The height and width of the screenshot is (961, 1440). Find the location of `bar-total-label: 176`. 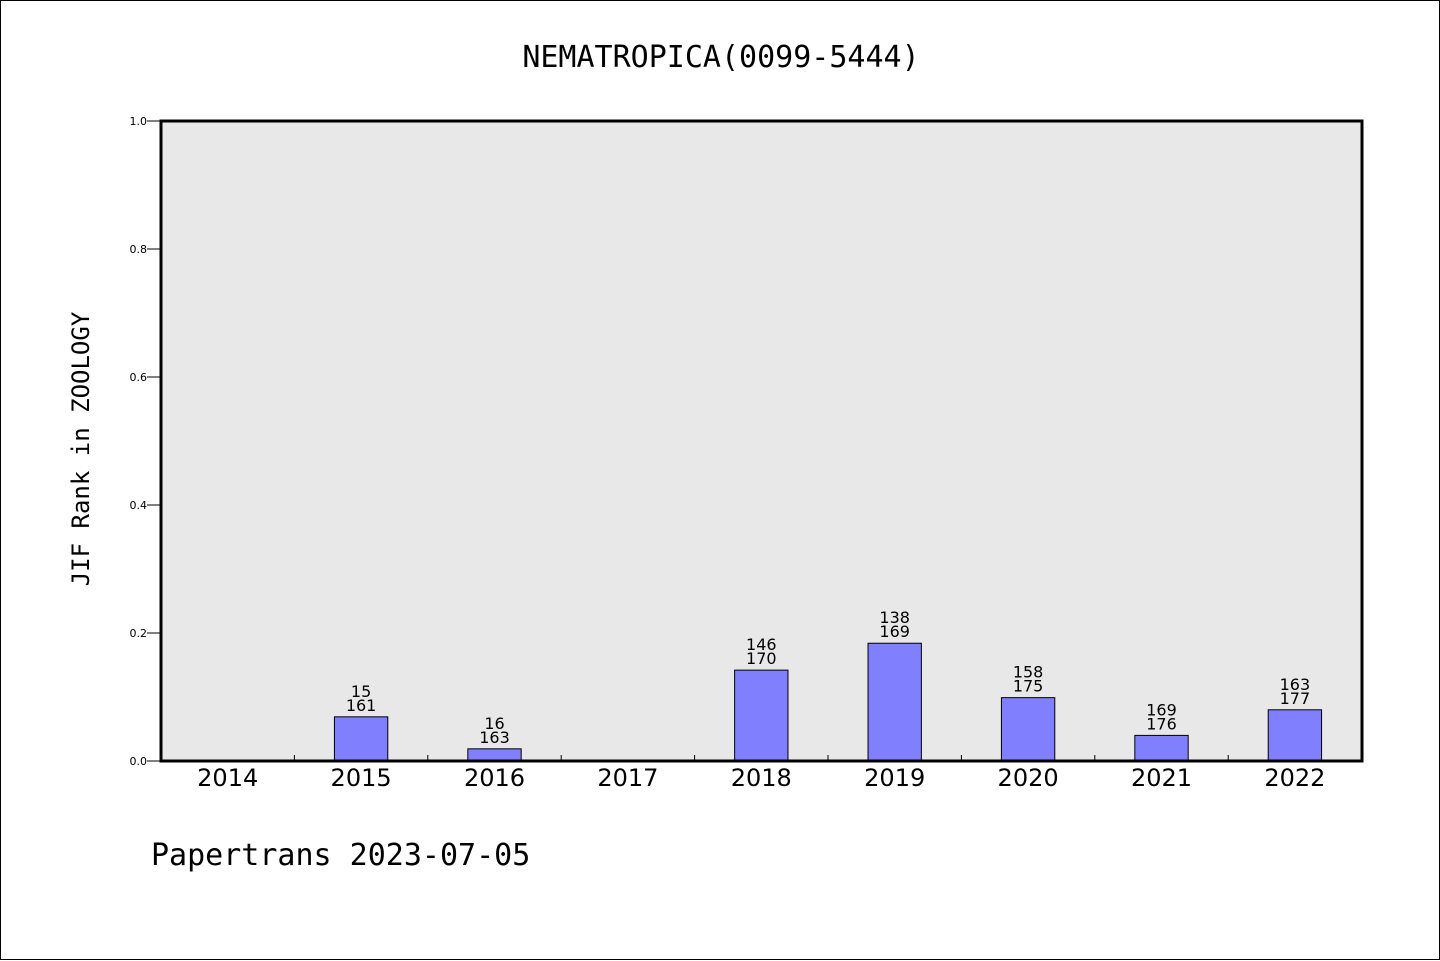

bar-total-label: 176 is located at coordinates (1161, 723).